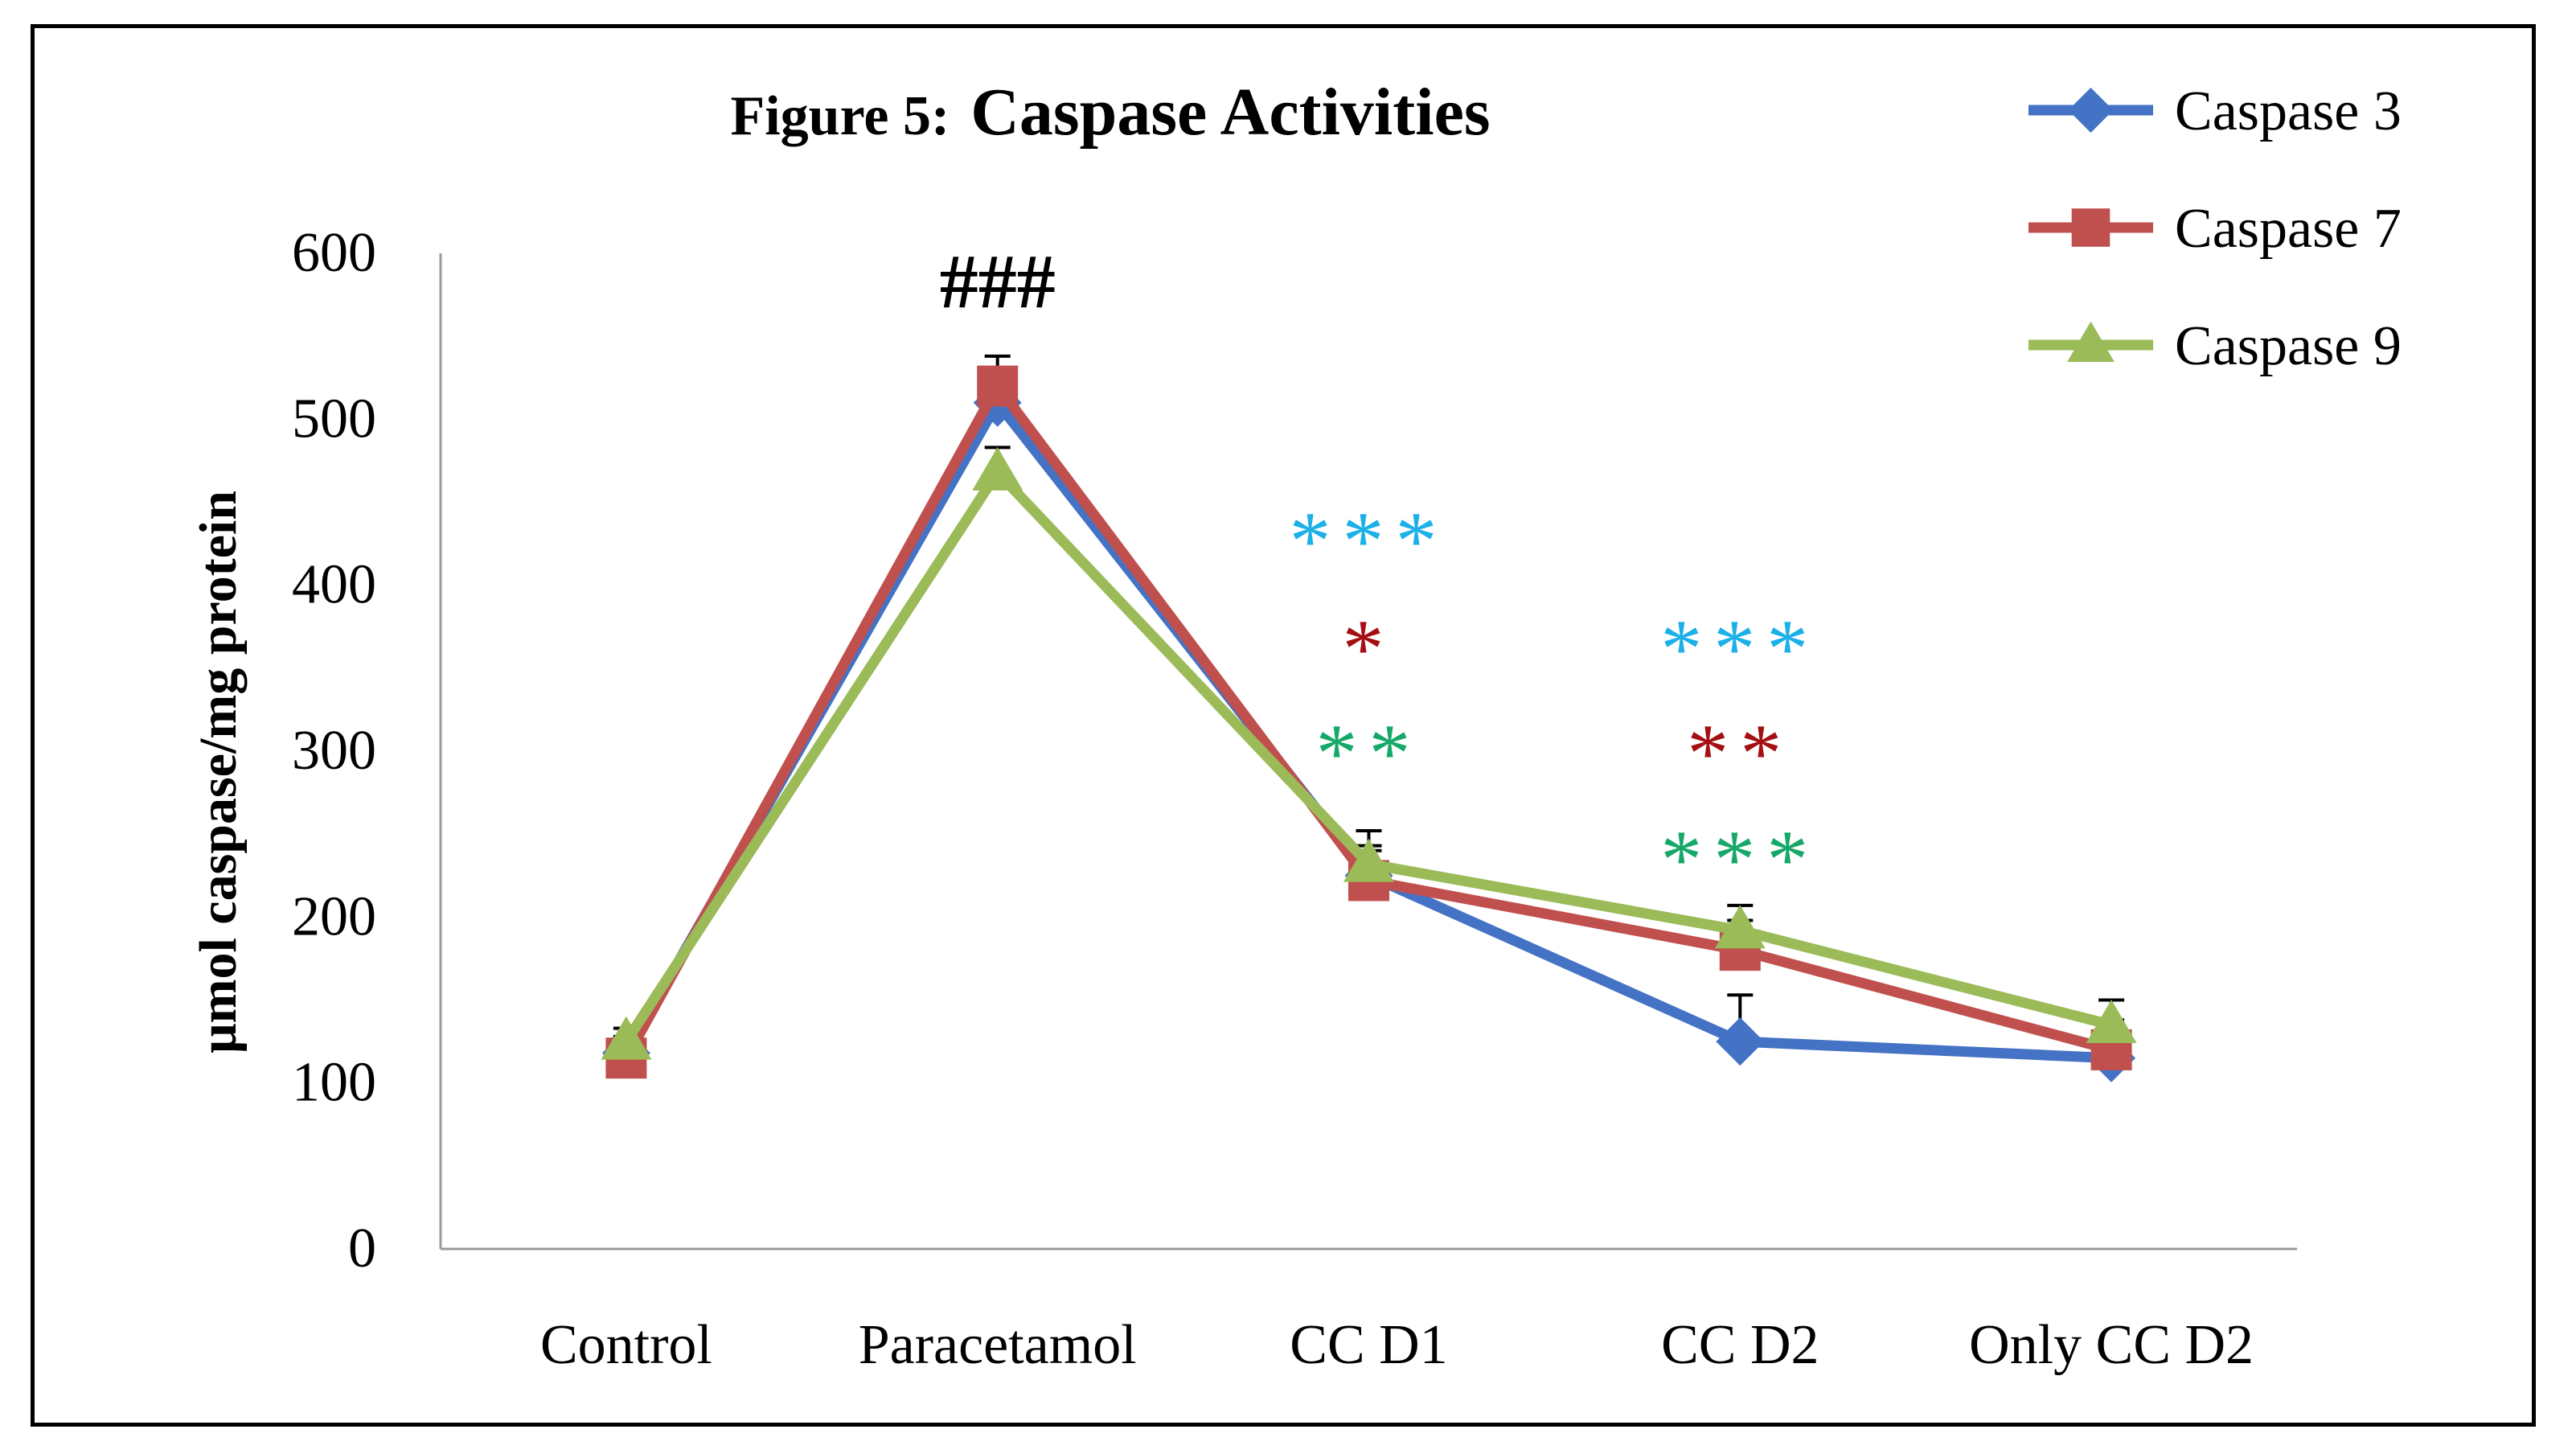  What do you see at coordinates (334, 1083) in the screenshot?
I see `y-tick-label: 100` at bounding box center [334, 1083].